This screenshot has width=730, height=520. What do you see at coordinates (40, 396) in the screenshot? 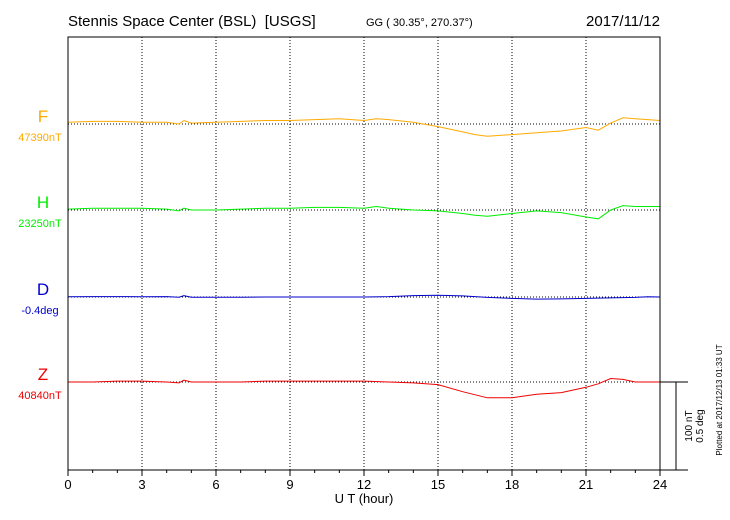
I see `series-baseline-Z: 40840nT` at bounding box center [40, 396].